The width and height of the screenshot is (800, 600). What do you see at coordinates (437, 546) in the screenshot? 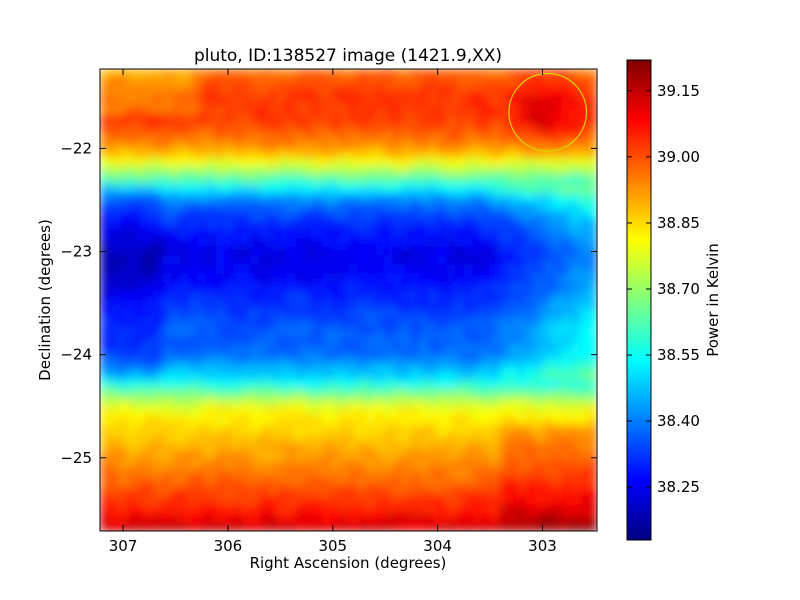
I see `x-tick-label: 304` at bounding box center [437, 546].